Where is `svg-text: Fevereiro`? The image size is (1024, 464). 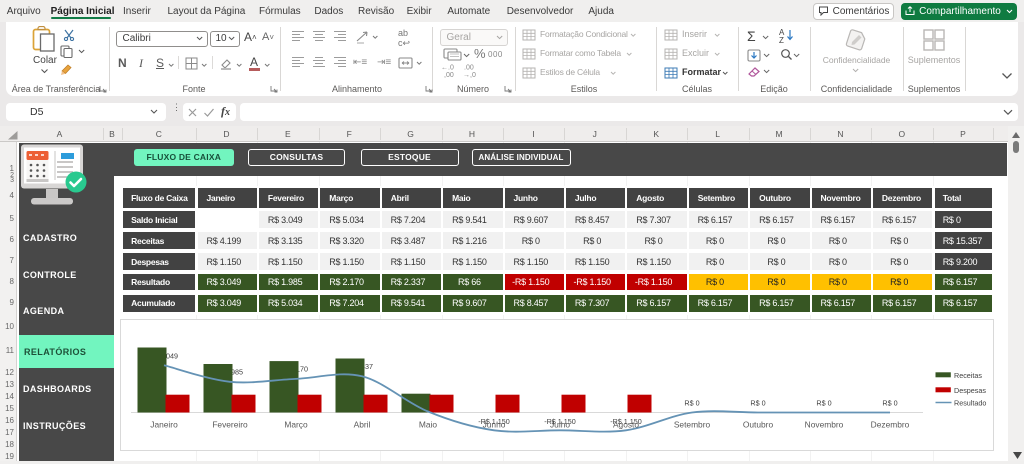 svg-text: Fevereiro is located at coordinates (230, 425).